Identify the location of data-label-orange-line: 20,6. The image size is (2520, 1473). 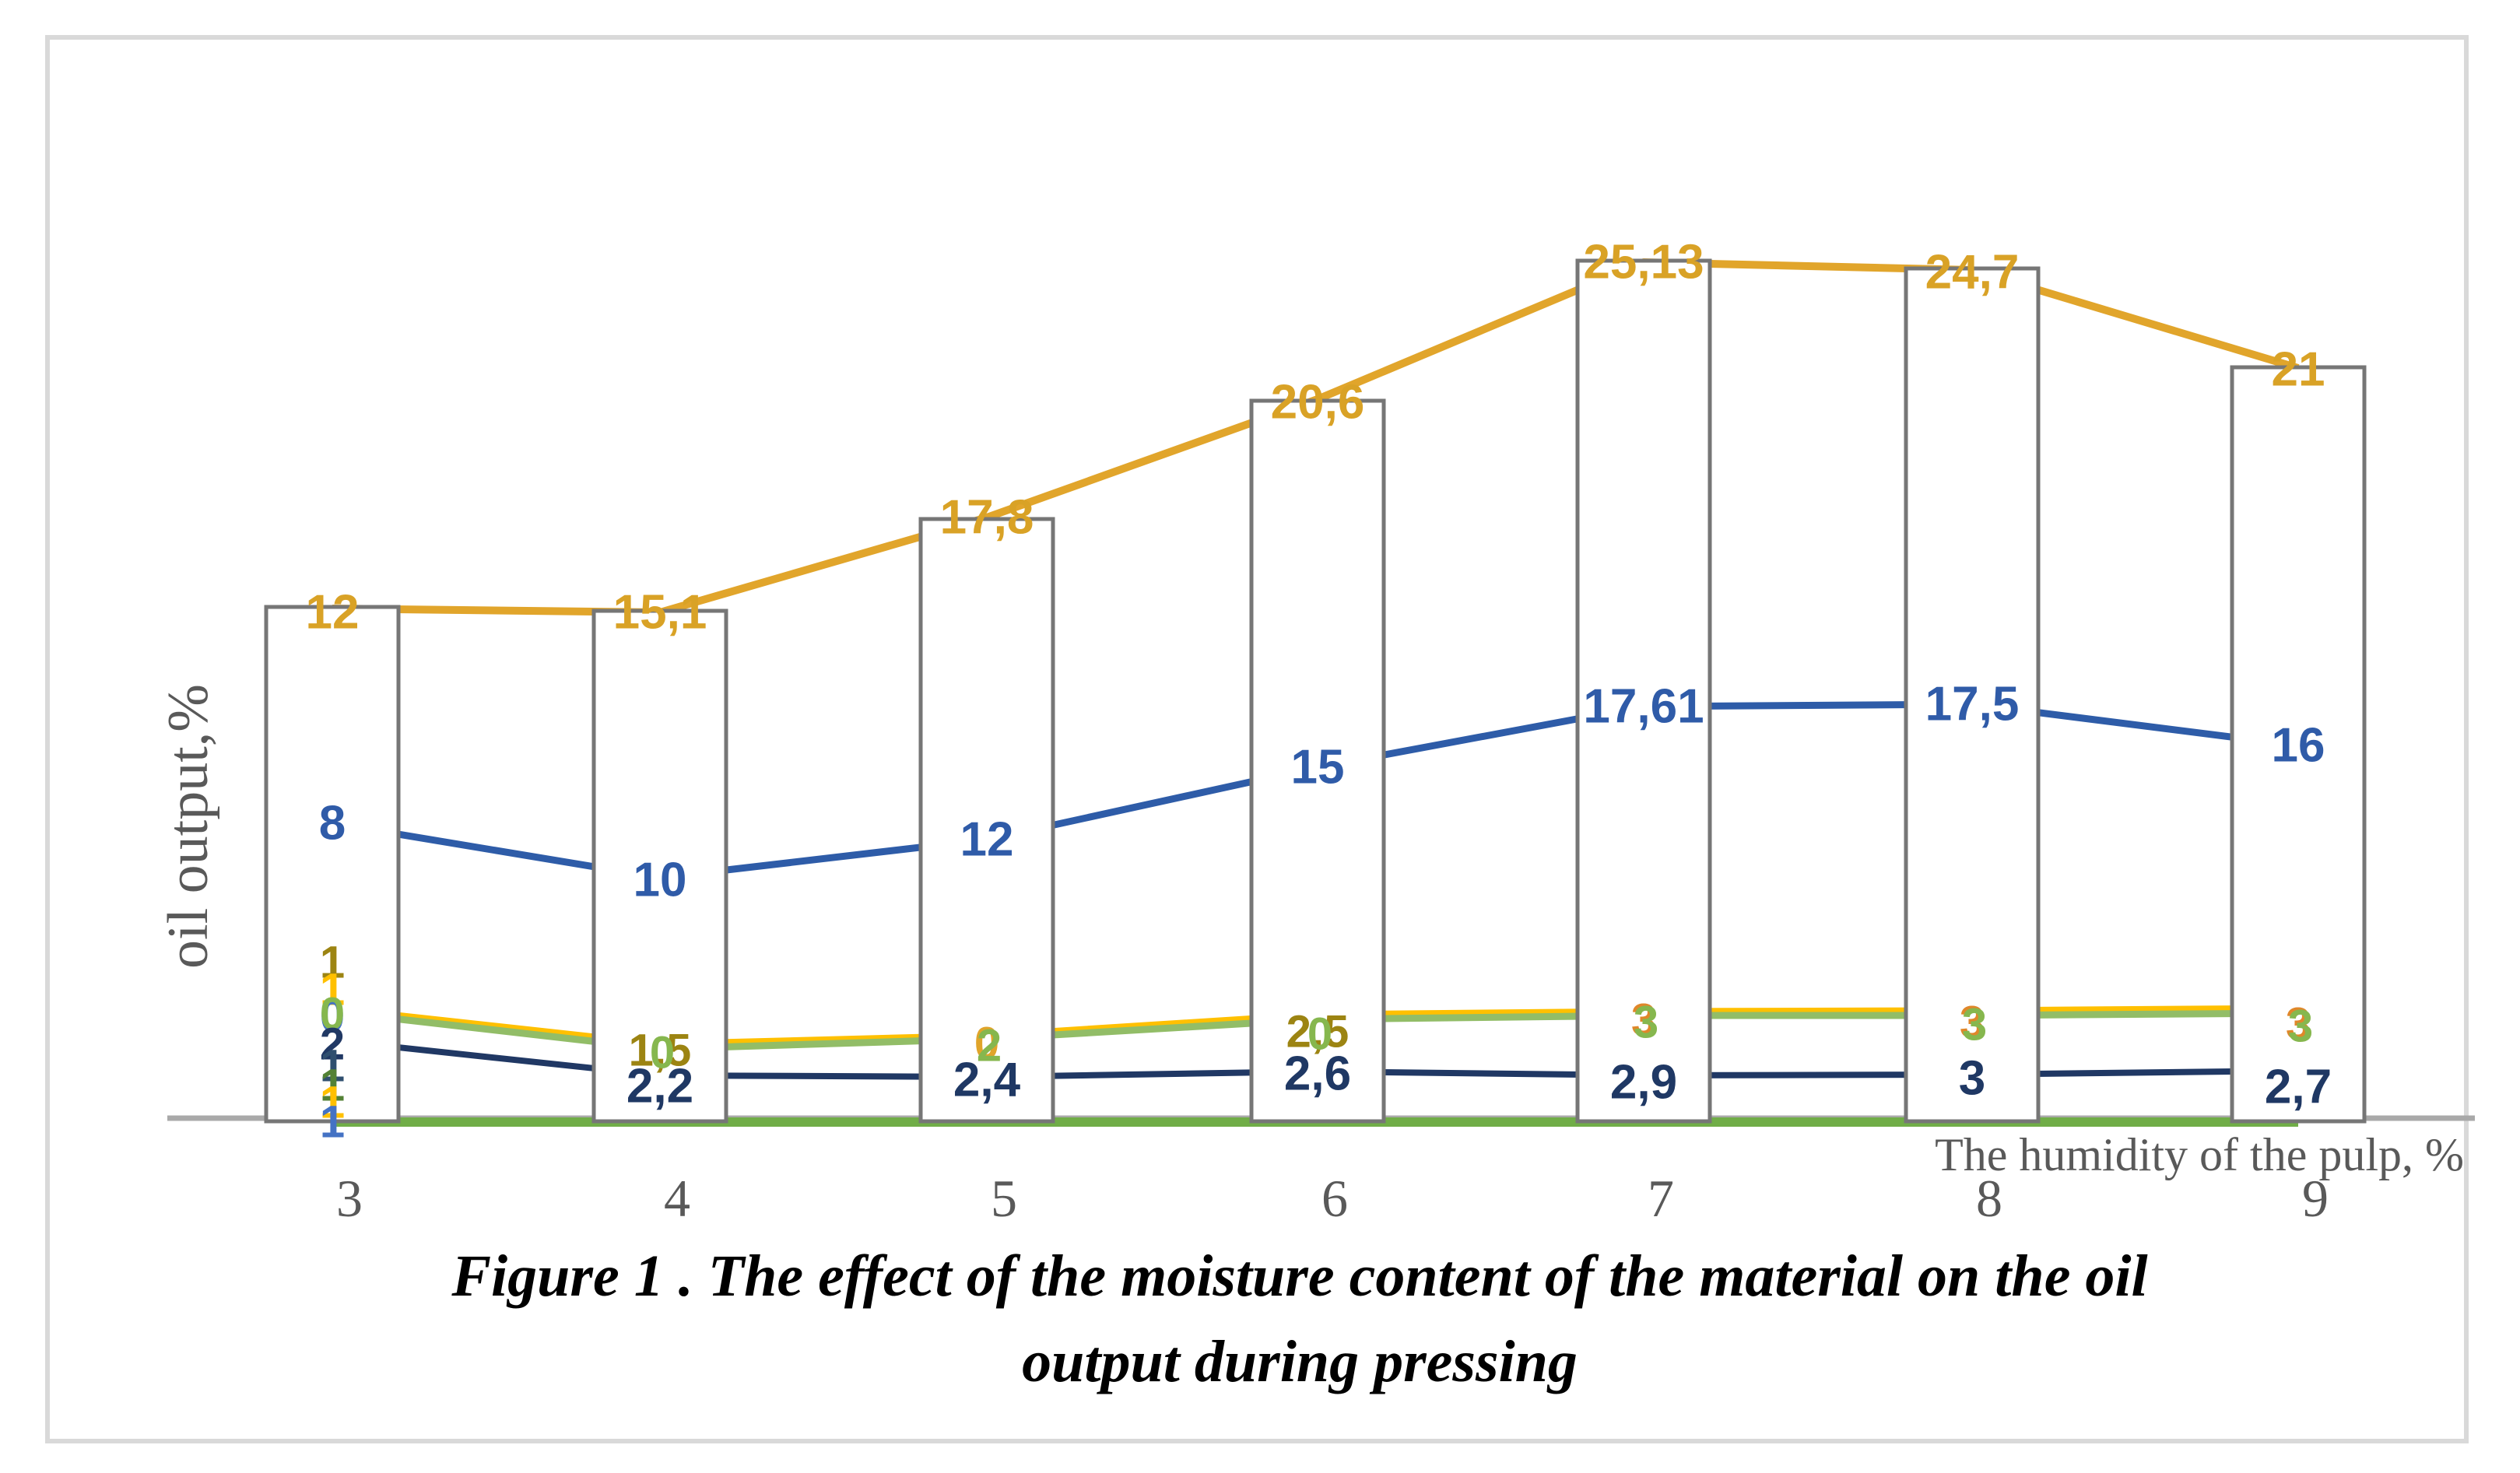
(1318, 403).